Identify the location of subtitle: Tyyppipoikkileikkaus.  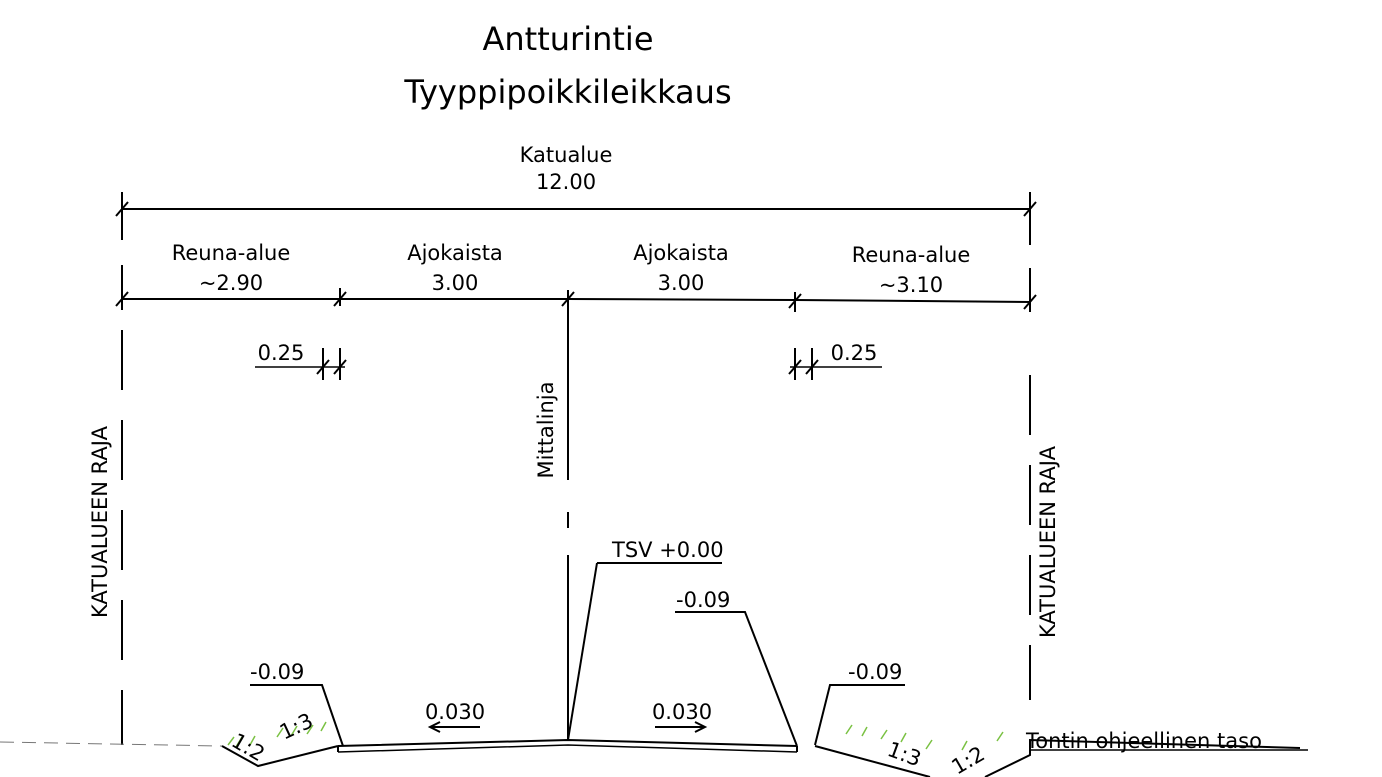
(567, 92).